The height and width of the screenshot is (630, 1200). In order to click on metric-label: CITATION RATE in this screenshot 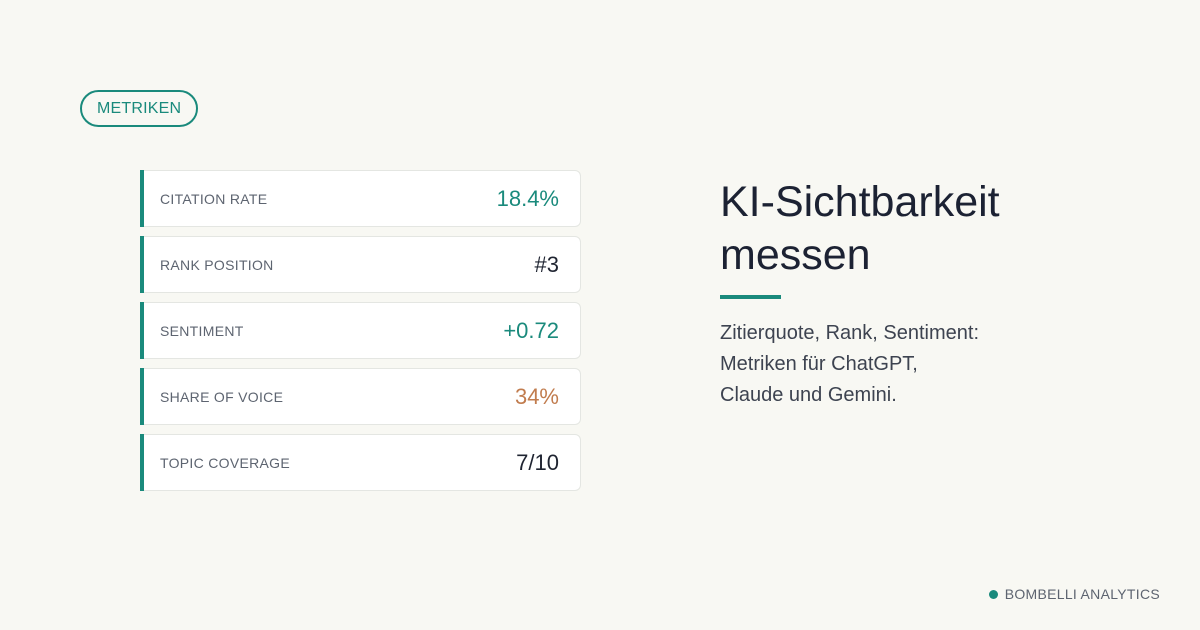, I will do `click(214, 198)`.